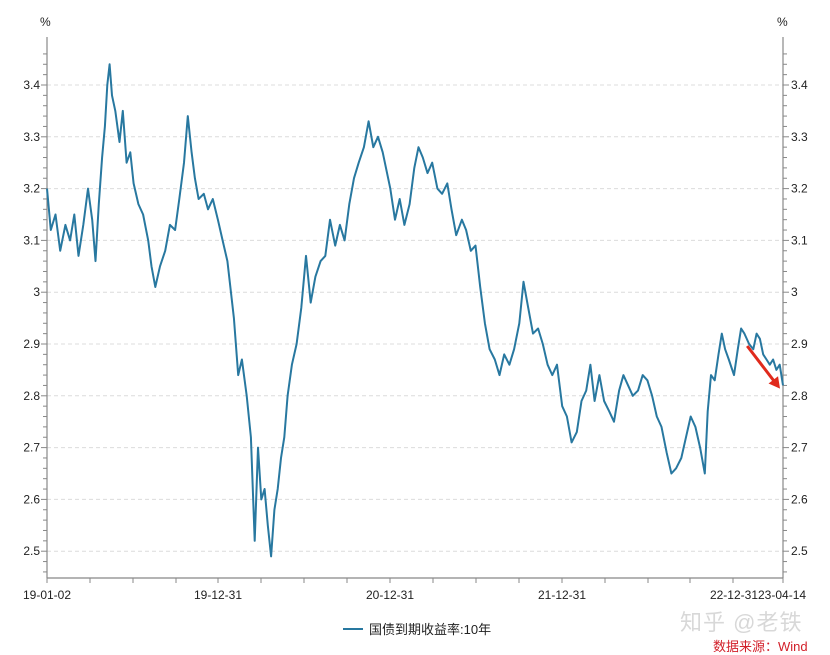 This screenshot has width=830, height=655. I want to click on x-tick-label: 21-12-31, so click(562, 595).